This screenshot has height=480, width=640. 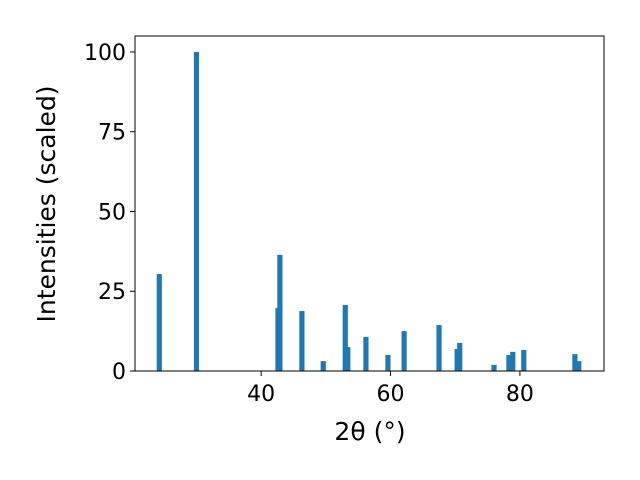 I want to click on y-tick-label: 75, so click(x=112, y=133).